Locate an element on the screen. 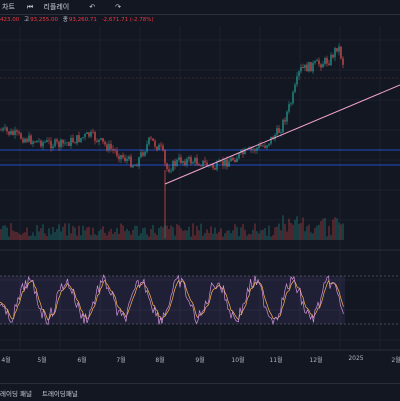 The width and height of the screenshot is (400, 401). trading-panel-tab-2: 트레이딩패널 is located at coordinates (59, 393).